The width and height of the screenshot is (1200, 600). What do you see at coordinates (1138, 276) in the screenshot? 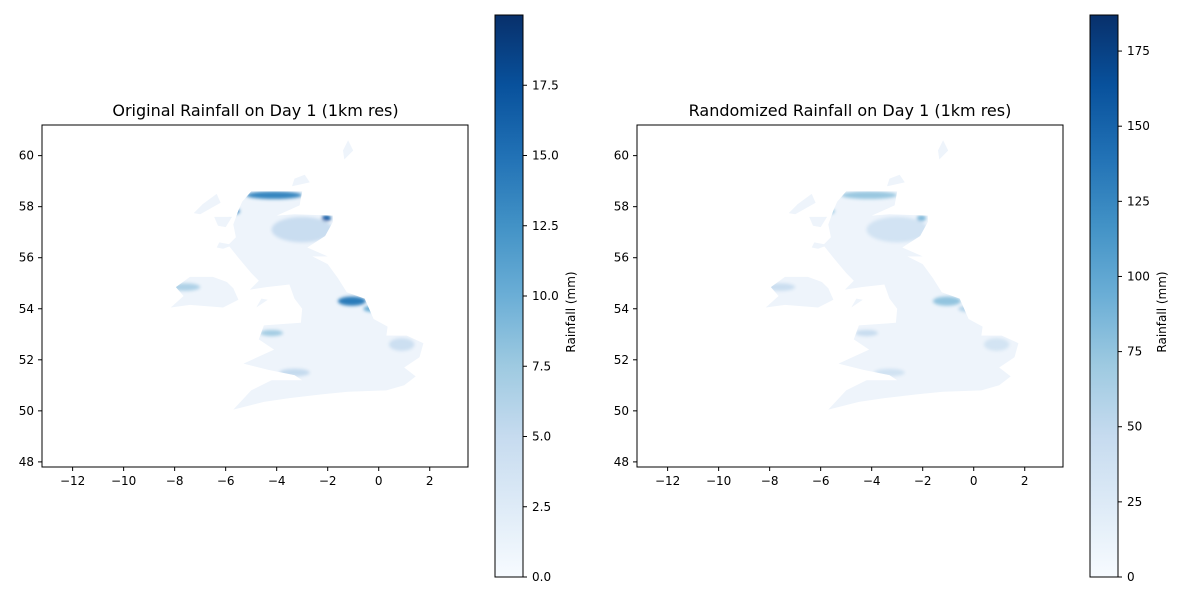
I see `colorbar-tick-label: 100` at bounding box center [1138, 276].